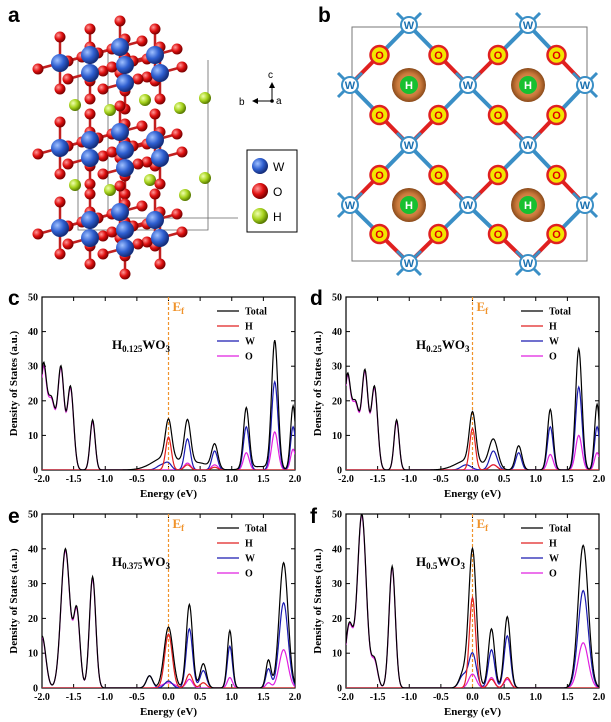  Describe the element at coordinates (316, 298) in the screenshot. I see `panel-label-d: d` at that location.